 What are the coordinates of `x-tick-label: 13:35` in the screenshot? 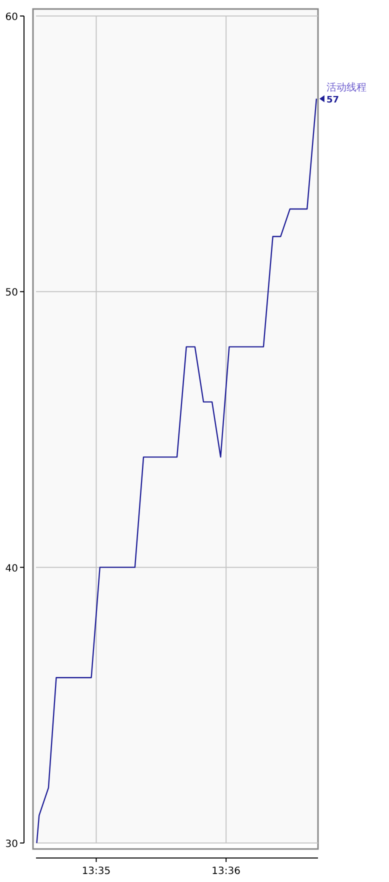 It's located at (96, 871).